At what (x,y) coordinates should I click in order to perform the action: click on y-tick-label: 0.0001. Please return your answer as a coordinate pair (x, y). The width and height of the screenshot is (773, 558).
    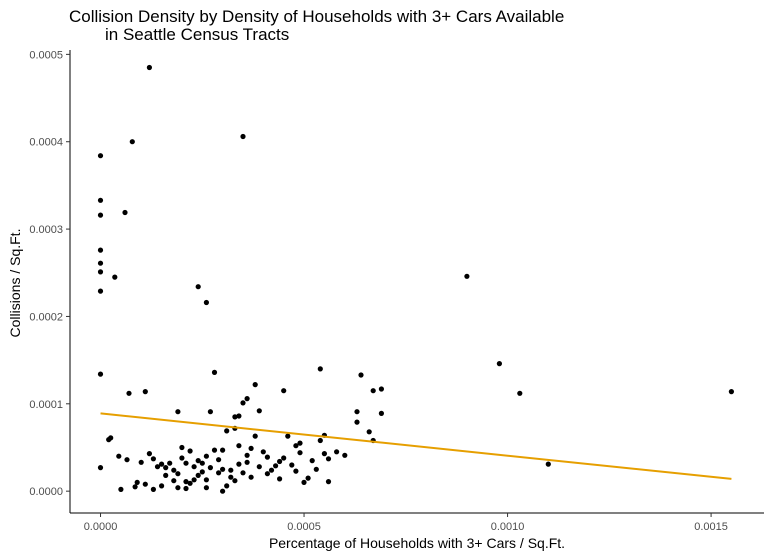
    Looking at the image, I should click on (46, 405).